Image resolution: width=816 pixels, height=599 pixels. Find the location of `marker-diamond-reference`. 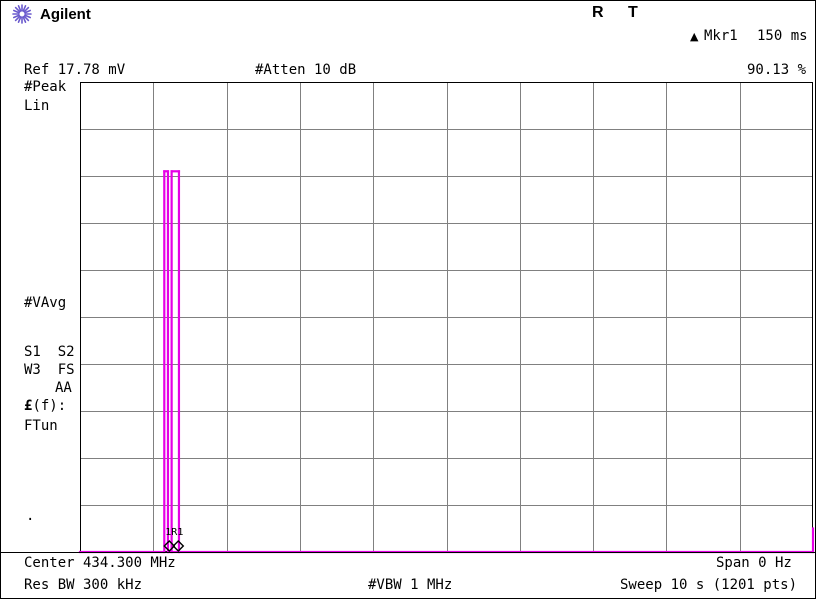

marker-diamond-reference is located at coordinates (169, 546).